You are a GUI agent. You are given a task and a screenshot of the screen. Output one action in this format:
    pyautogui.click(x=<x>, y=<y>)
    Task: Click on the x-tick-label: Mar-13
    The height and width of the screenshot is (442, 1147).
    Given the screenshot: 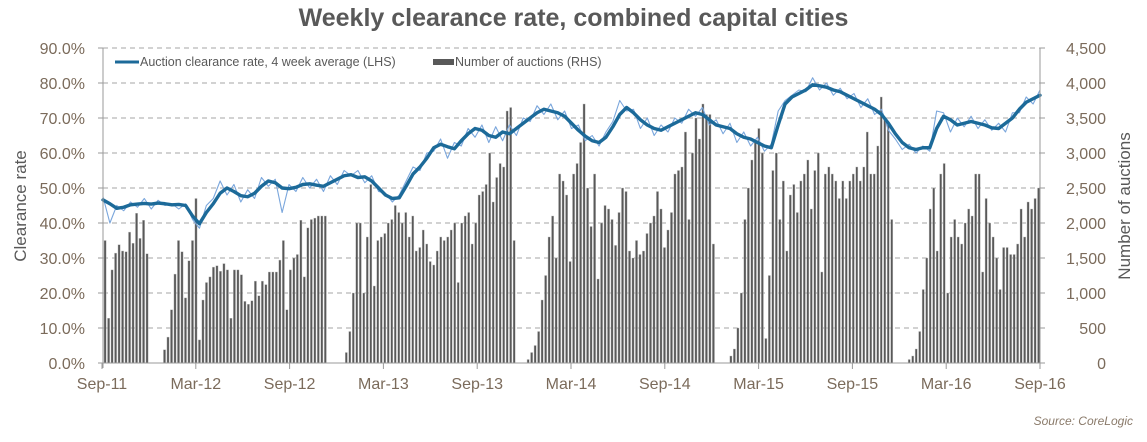 What is the action you would take?
    pyautogui.click(x=383, y=384)
    